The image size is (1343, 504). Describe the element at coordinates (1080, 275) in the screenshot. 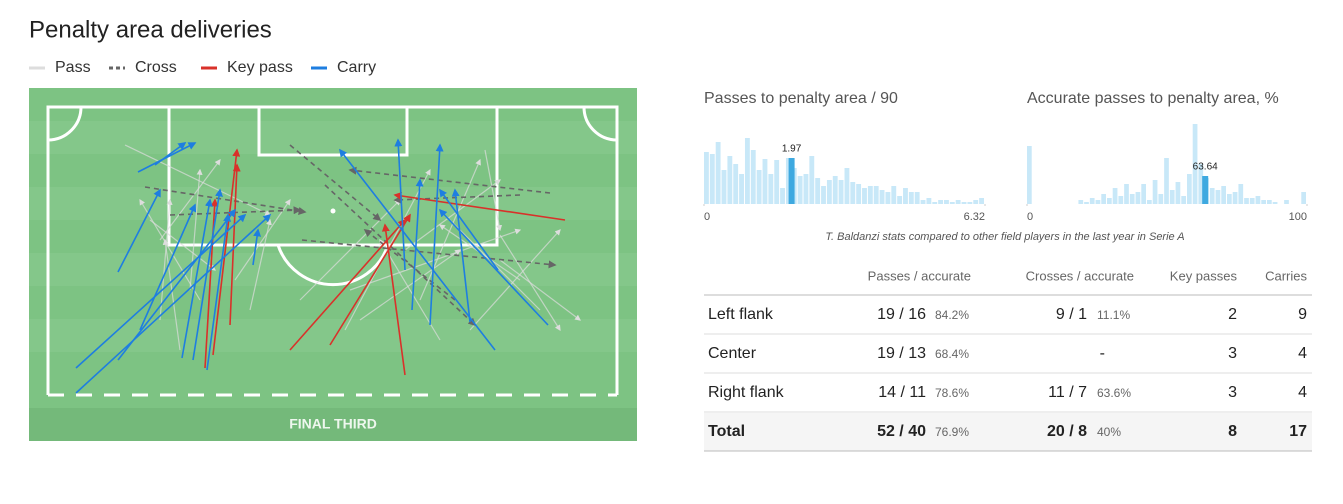

I see `column-header: Crosses / accurate` at that location.